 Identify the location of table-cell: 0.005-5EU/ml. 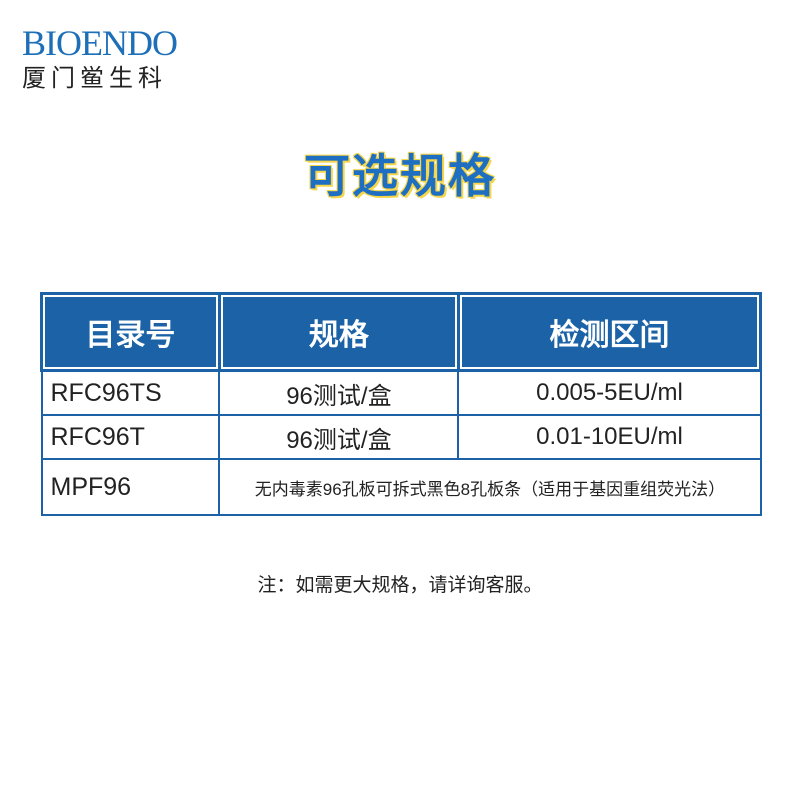
(609, 392).